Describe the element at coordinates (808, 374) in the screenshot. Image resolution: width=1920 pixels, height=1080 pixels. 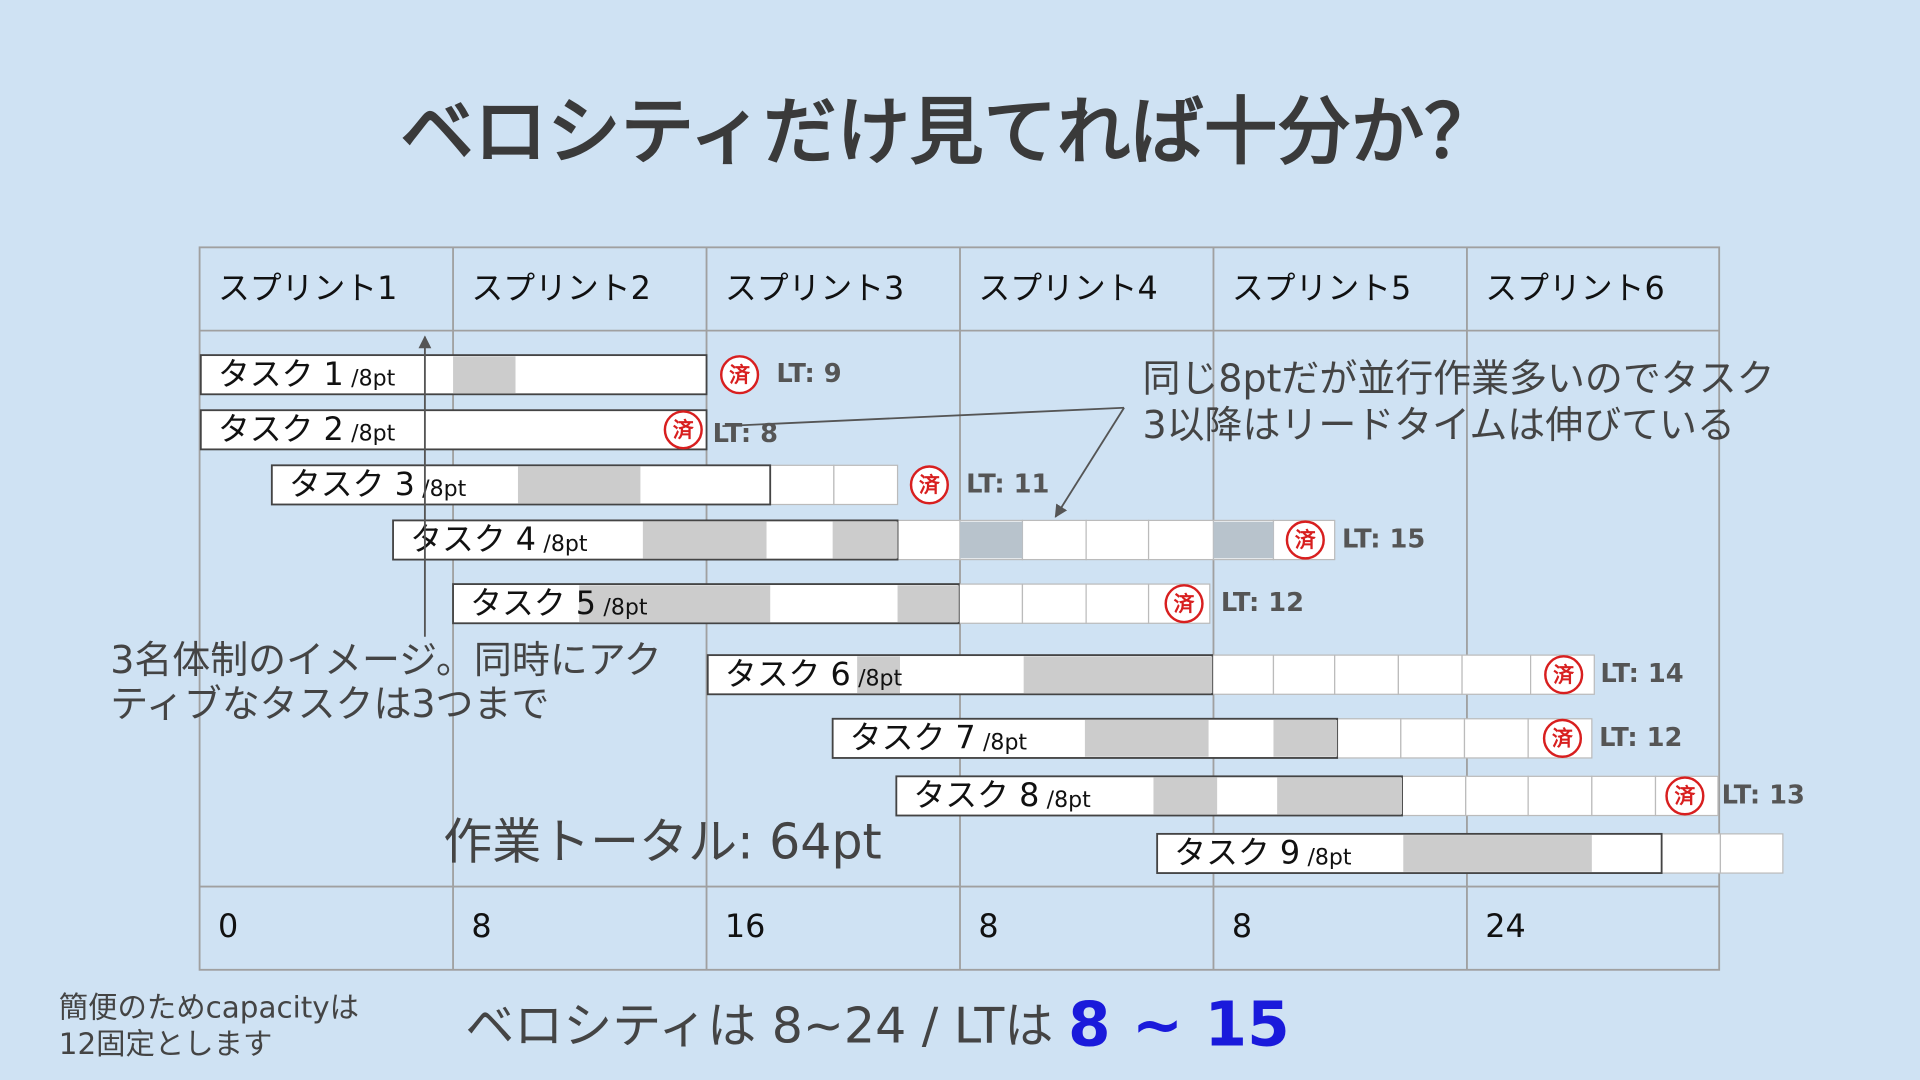
I see `lead-time: LT: 9` at that location.